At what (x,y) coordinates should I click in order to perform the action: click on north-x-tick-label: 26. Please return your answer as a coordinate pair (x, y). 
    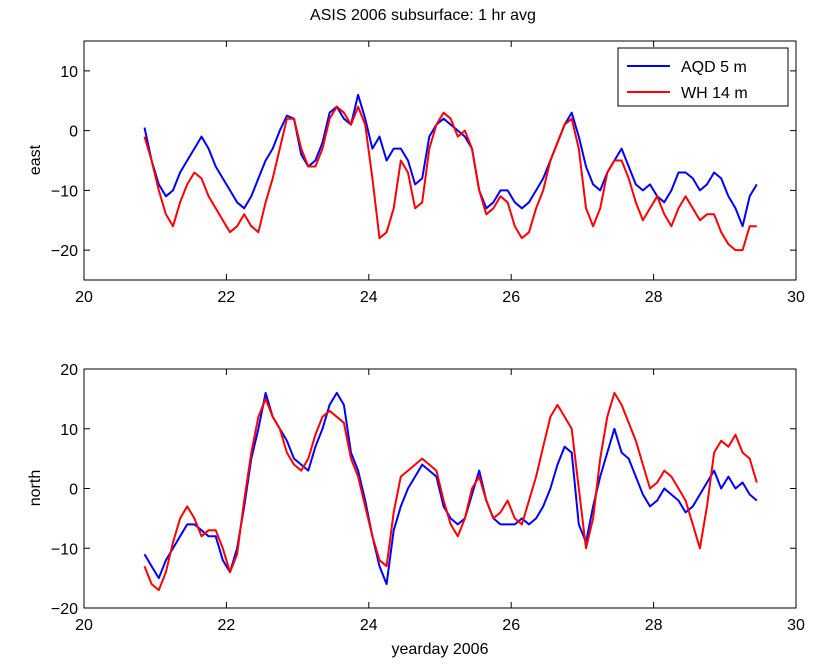
    Looking at the image, I should click on (511, 625).